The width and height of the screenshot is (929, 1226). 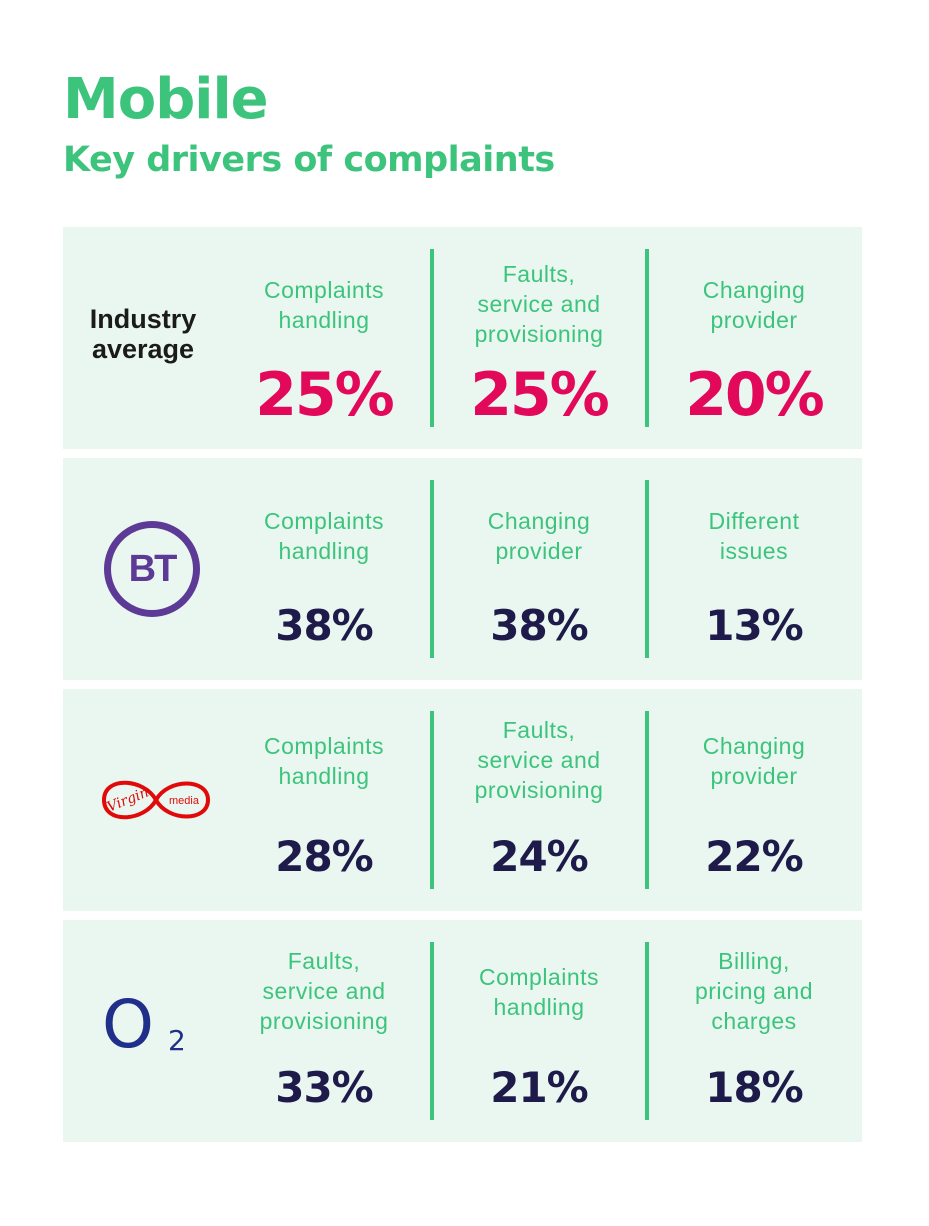 What do you see at coordinates (324, 569) in the screenshot?
I see `driver-cell: Complaints handling 38%` at bounding box center [324, 569].